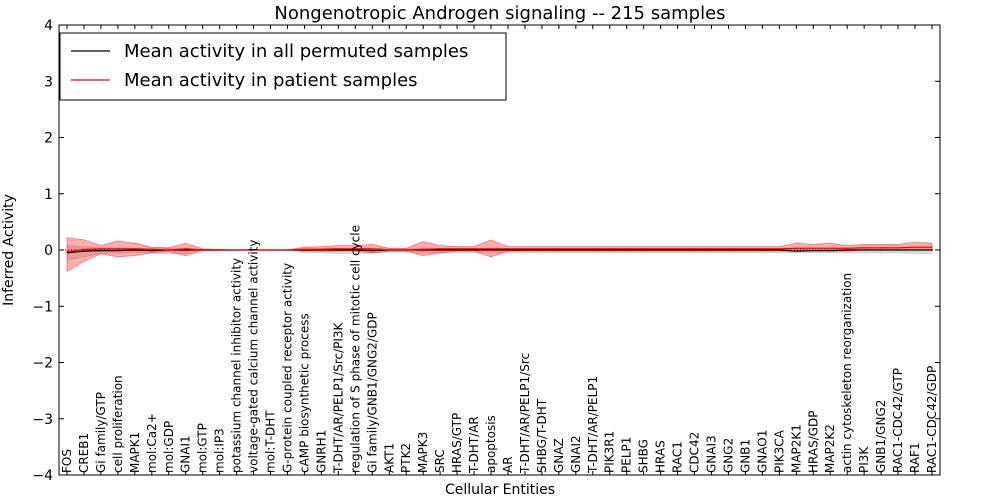  Describe the element at coordinates (576, 454) in the screenshot. I see `x-category-label-30: GNAI2` at that location.